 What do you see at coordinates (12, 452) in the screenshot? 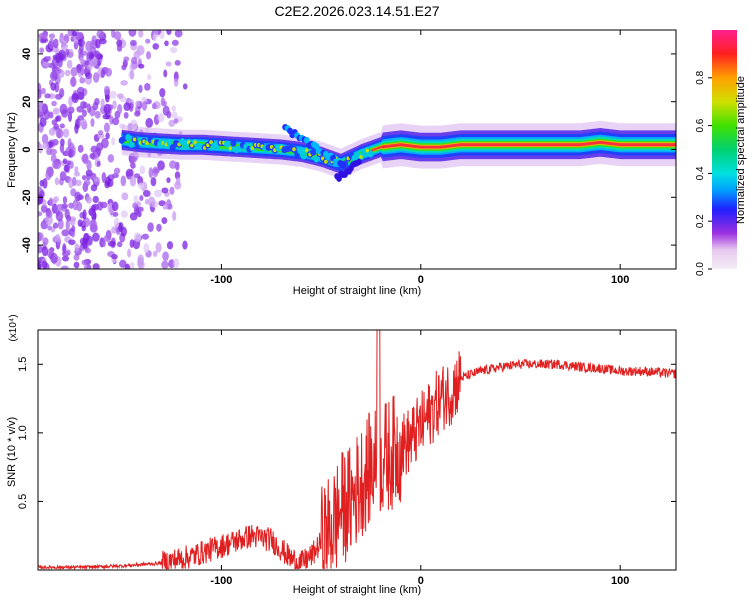
I see `snr-ylabel: SNR (10 * v/v)` at bounding box center [12, 452].